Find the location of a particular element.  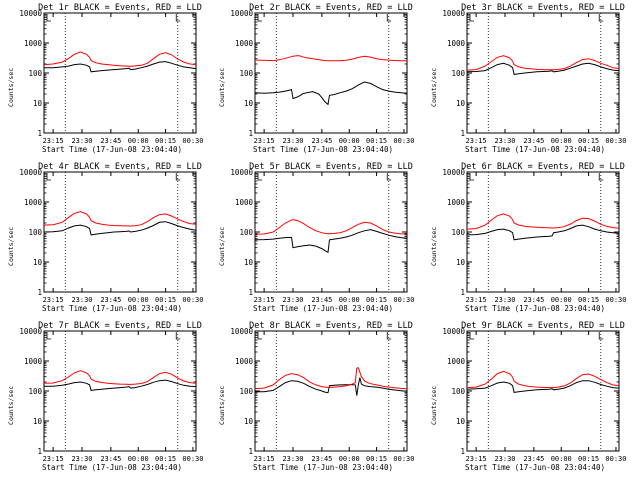

chart-title: Det 7r BLACK = Events, RED = LLD is located at coordinates (120, 326).